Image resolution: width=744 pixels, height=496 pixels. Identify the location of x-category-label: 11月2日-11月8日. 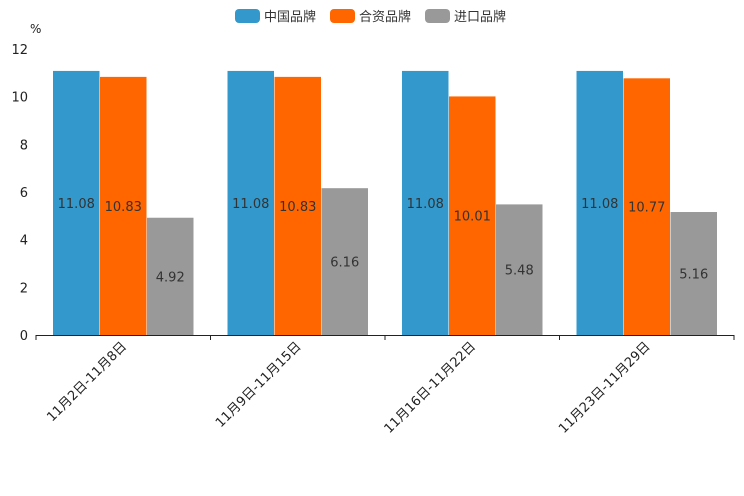
(87, 382).